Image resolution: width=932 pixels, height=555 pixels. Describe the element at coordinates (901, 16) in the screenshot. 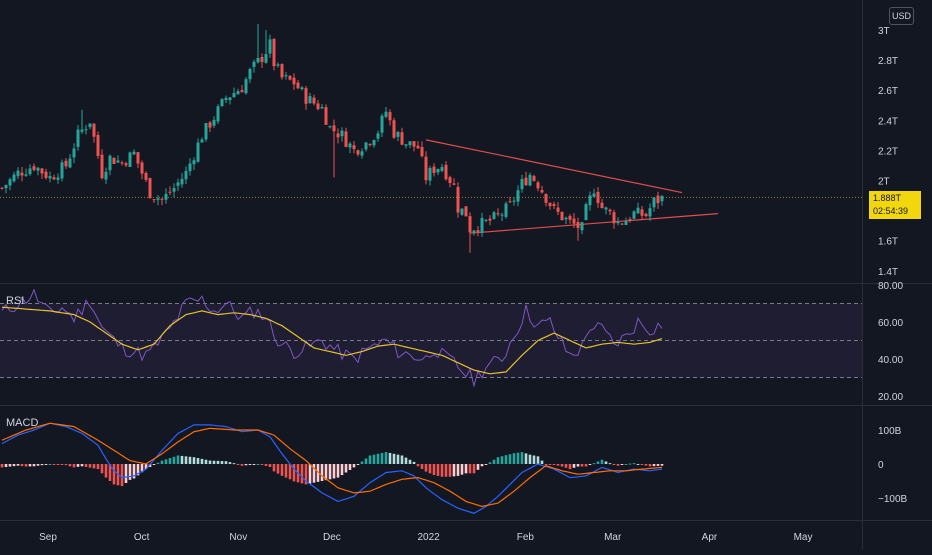

I see `currency-button: USD` at that location.